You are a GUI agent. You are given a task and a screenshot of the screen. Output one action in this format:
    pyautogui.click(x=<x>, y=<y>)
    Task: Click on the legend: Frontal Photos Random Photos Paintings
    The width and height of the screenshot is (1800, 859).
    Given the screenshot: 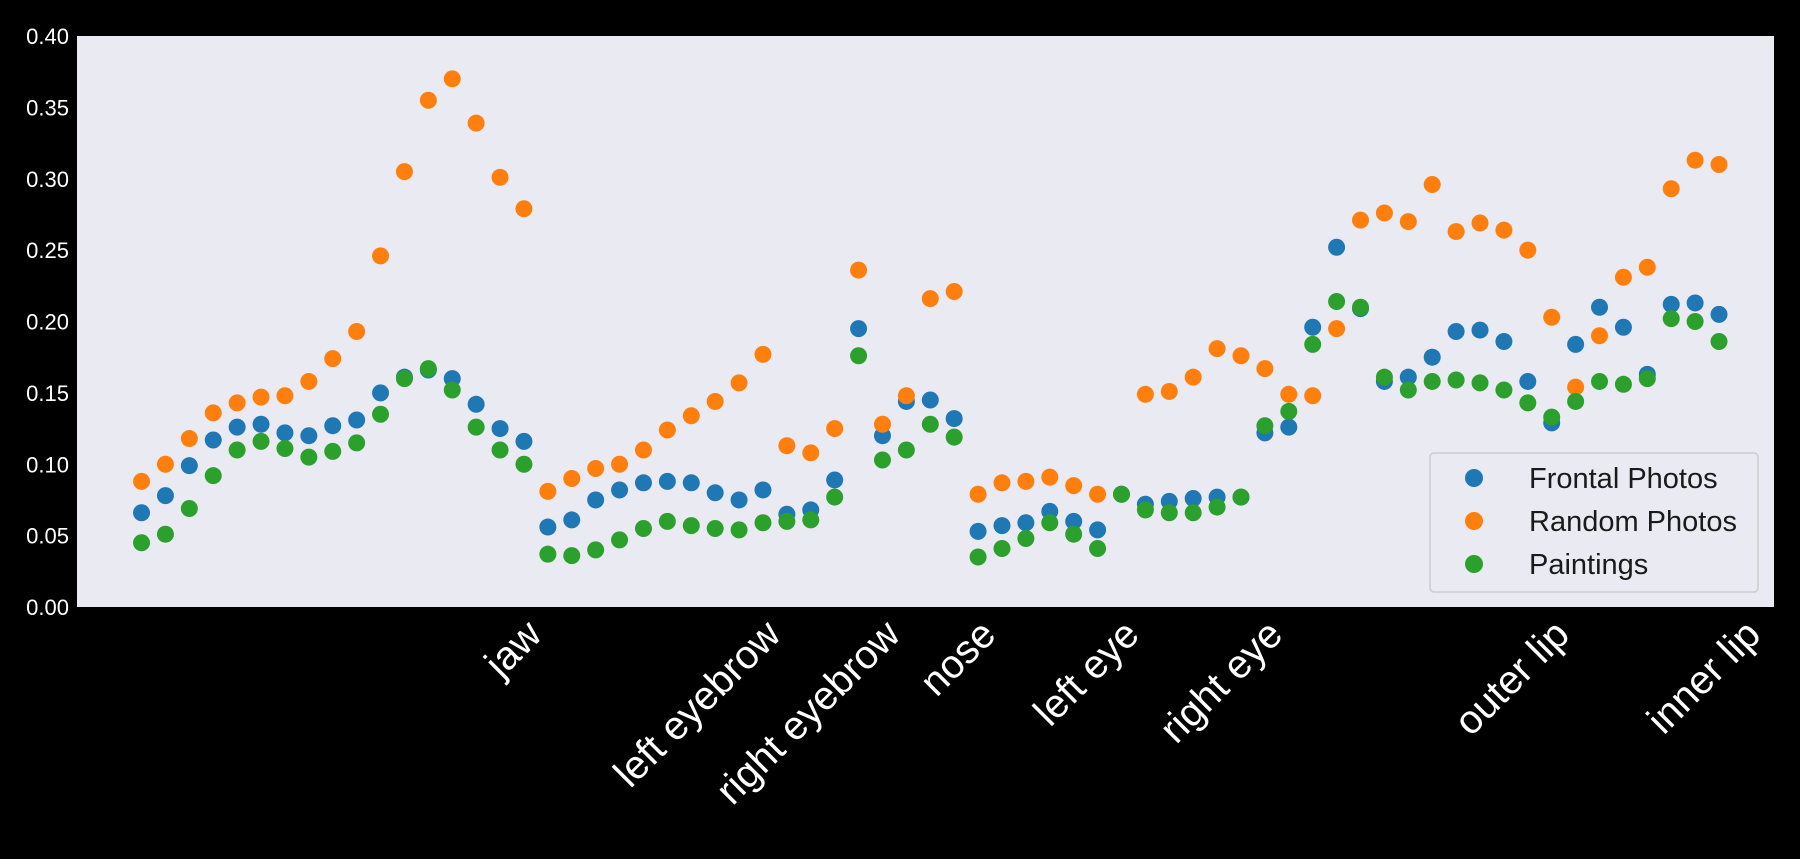 What is the action you would take?
    pyautogui.click(x=1594, y=522)
    